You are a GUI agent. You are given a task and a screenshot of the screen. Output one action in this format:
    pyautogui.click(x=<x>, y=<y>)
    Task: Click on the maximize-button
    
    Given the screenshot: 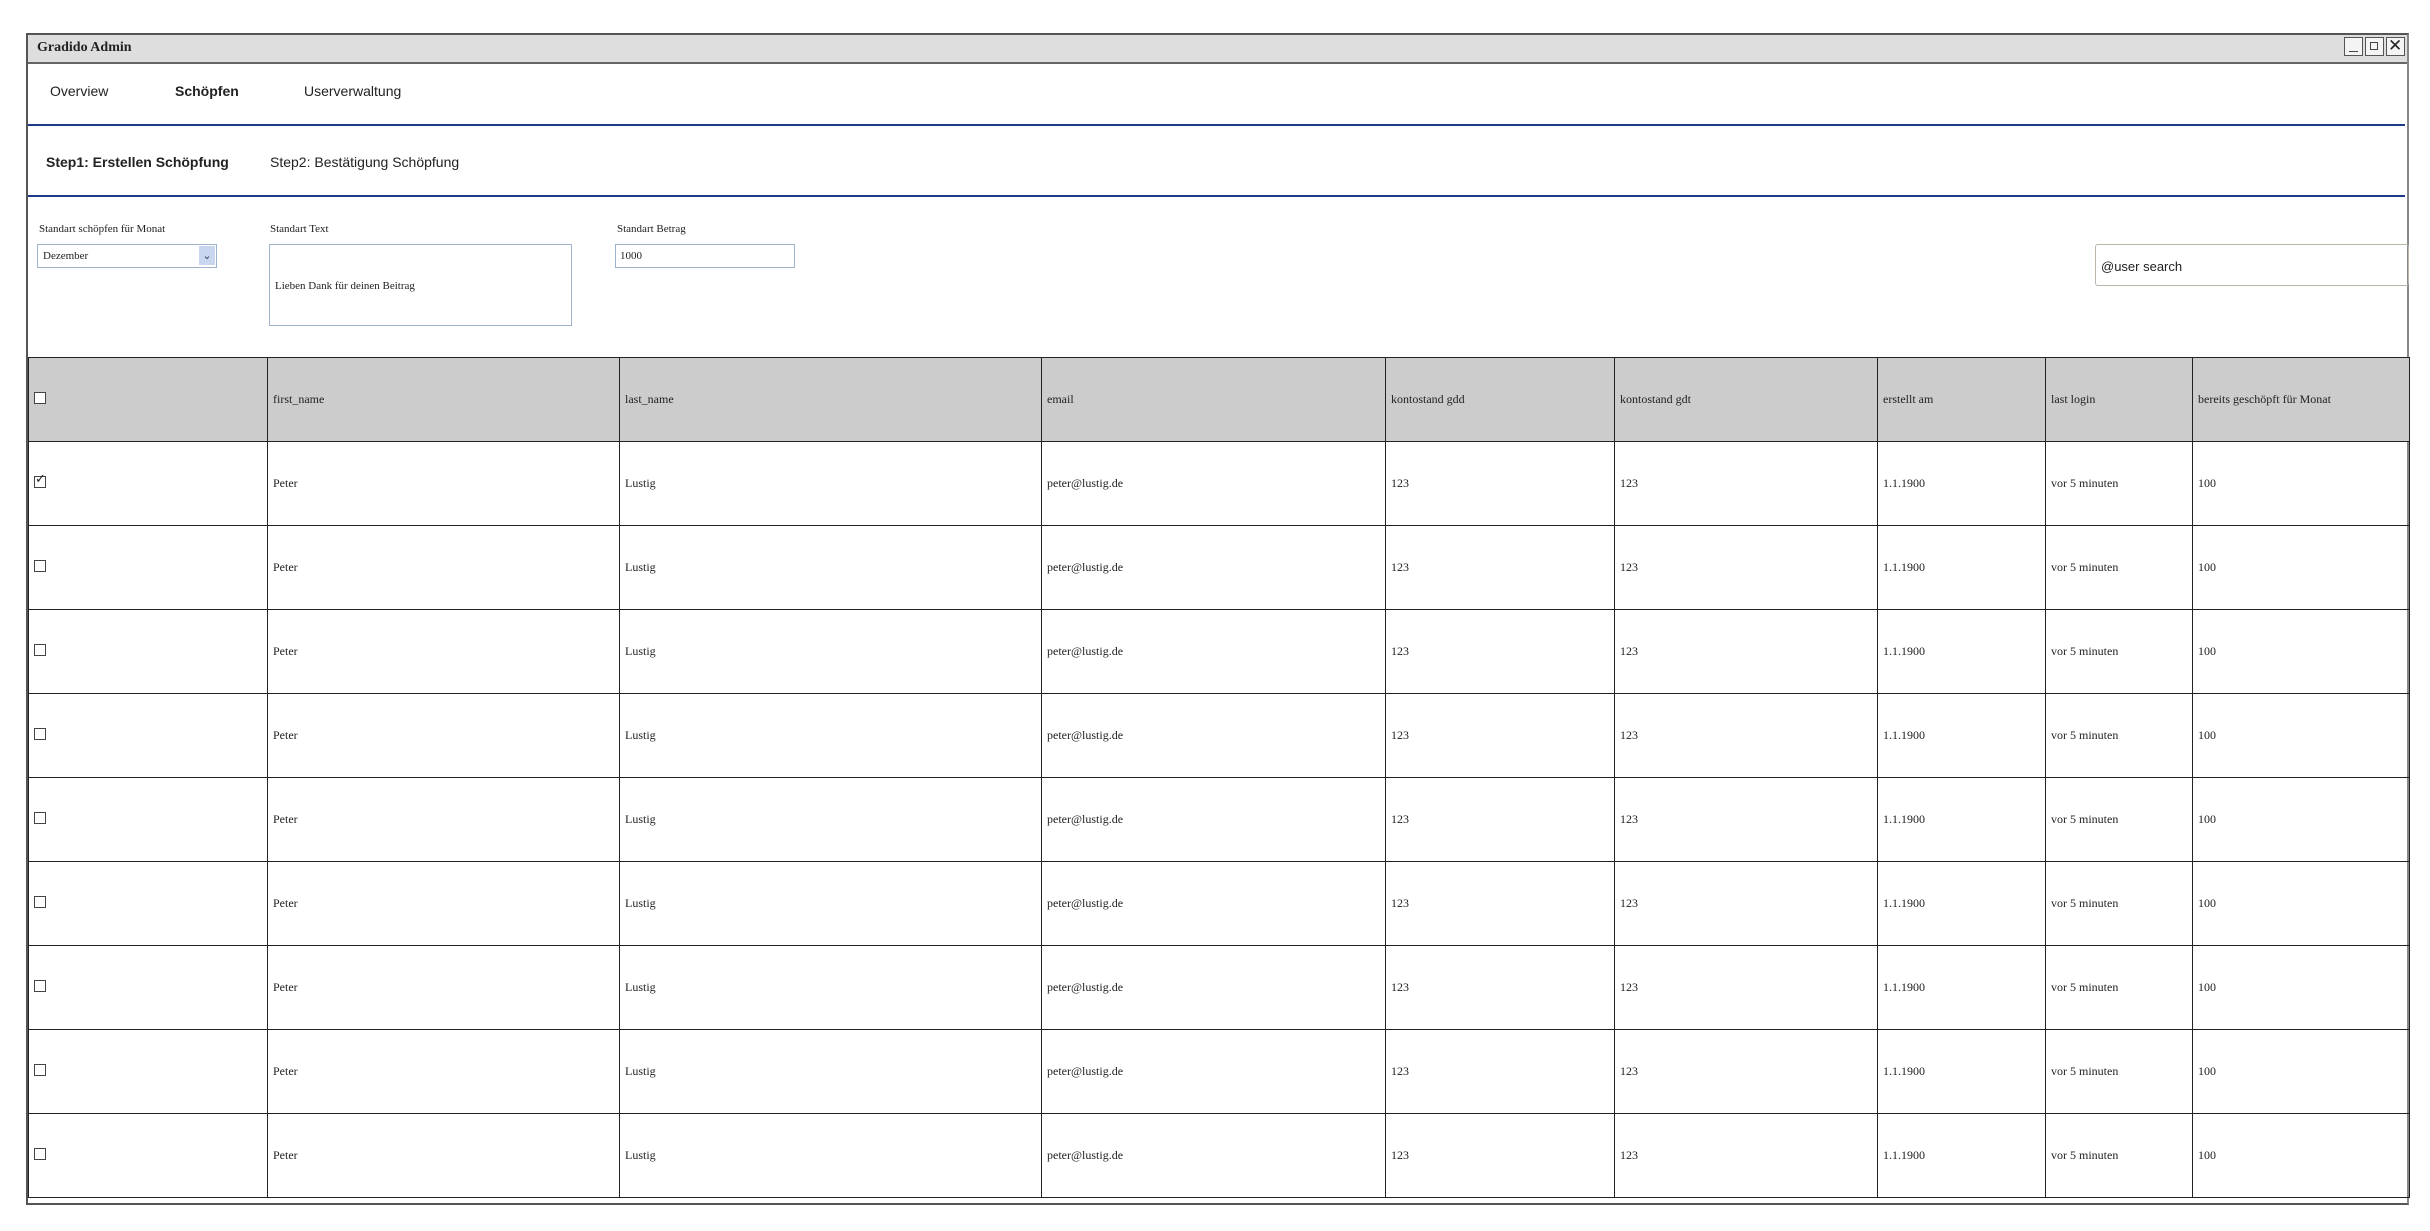 What is the action you would take?
    pyautogui.click(x=2374, y=46)
    